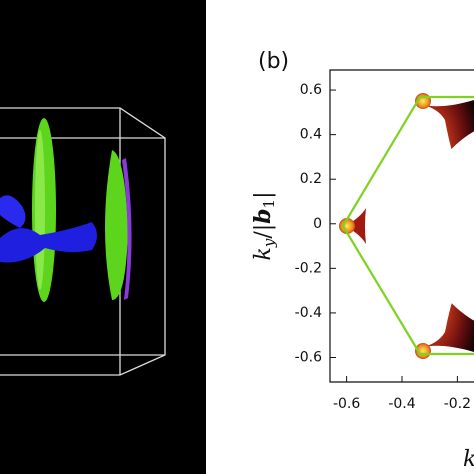 The image size is (474, 474). What do you see at coordinates (468, 459) in the screenshot?
I see `x-axis-label: k` at bounding box center [468, 459].